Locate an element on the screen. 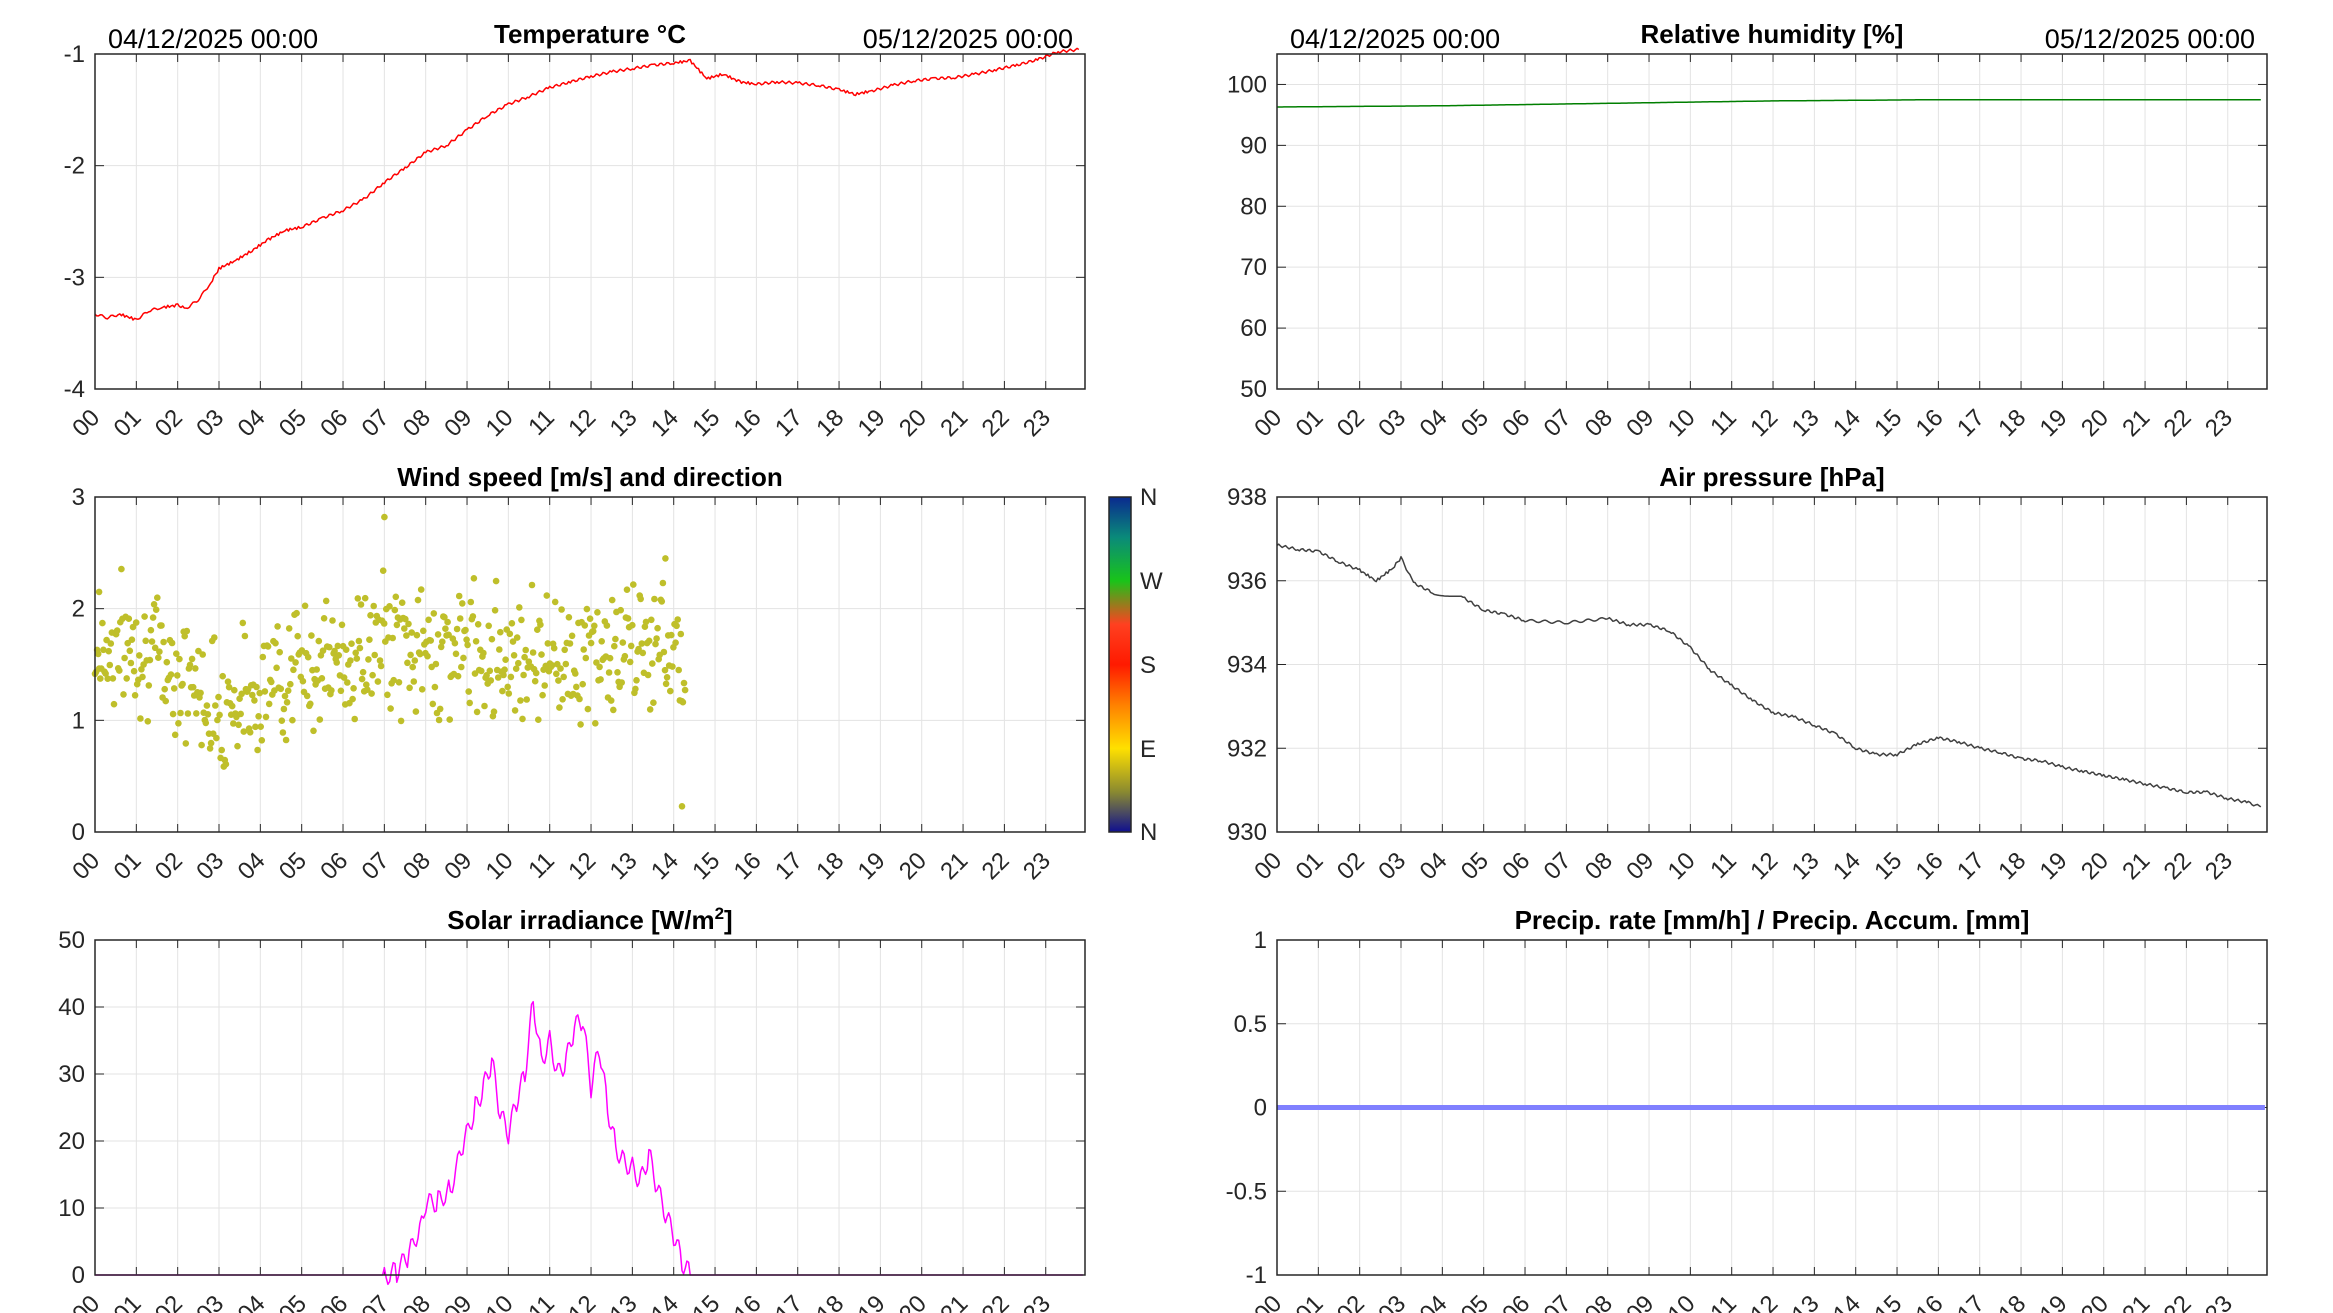 This screenshot has width=2333, height=1313. x-tick-label: 17 is located at coordinates (789, 423).